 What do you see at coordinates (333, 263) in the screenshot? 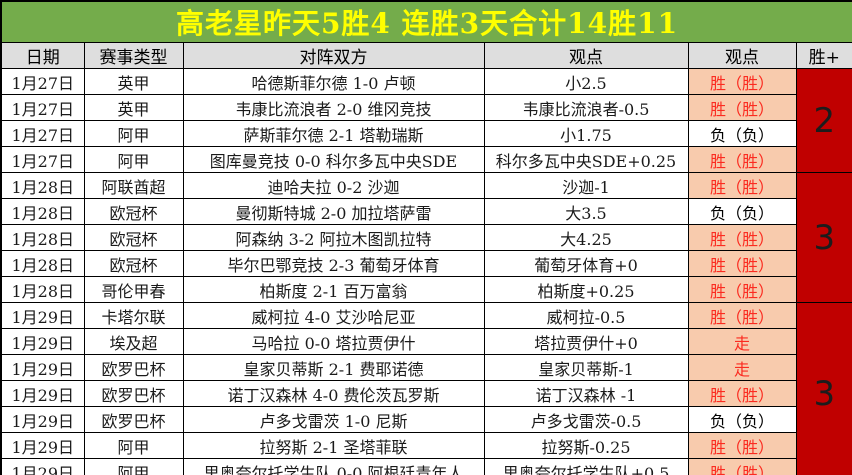
I see `match-cell: 毕尔巴鄂竞技 2-3 葡萄牙体育` at bounding box center [333, 263].